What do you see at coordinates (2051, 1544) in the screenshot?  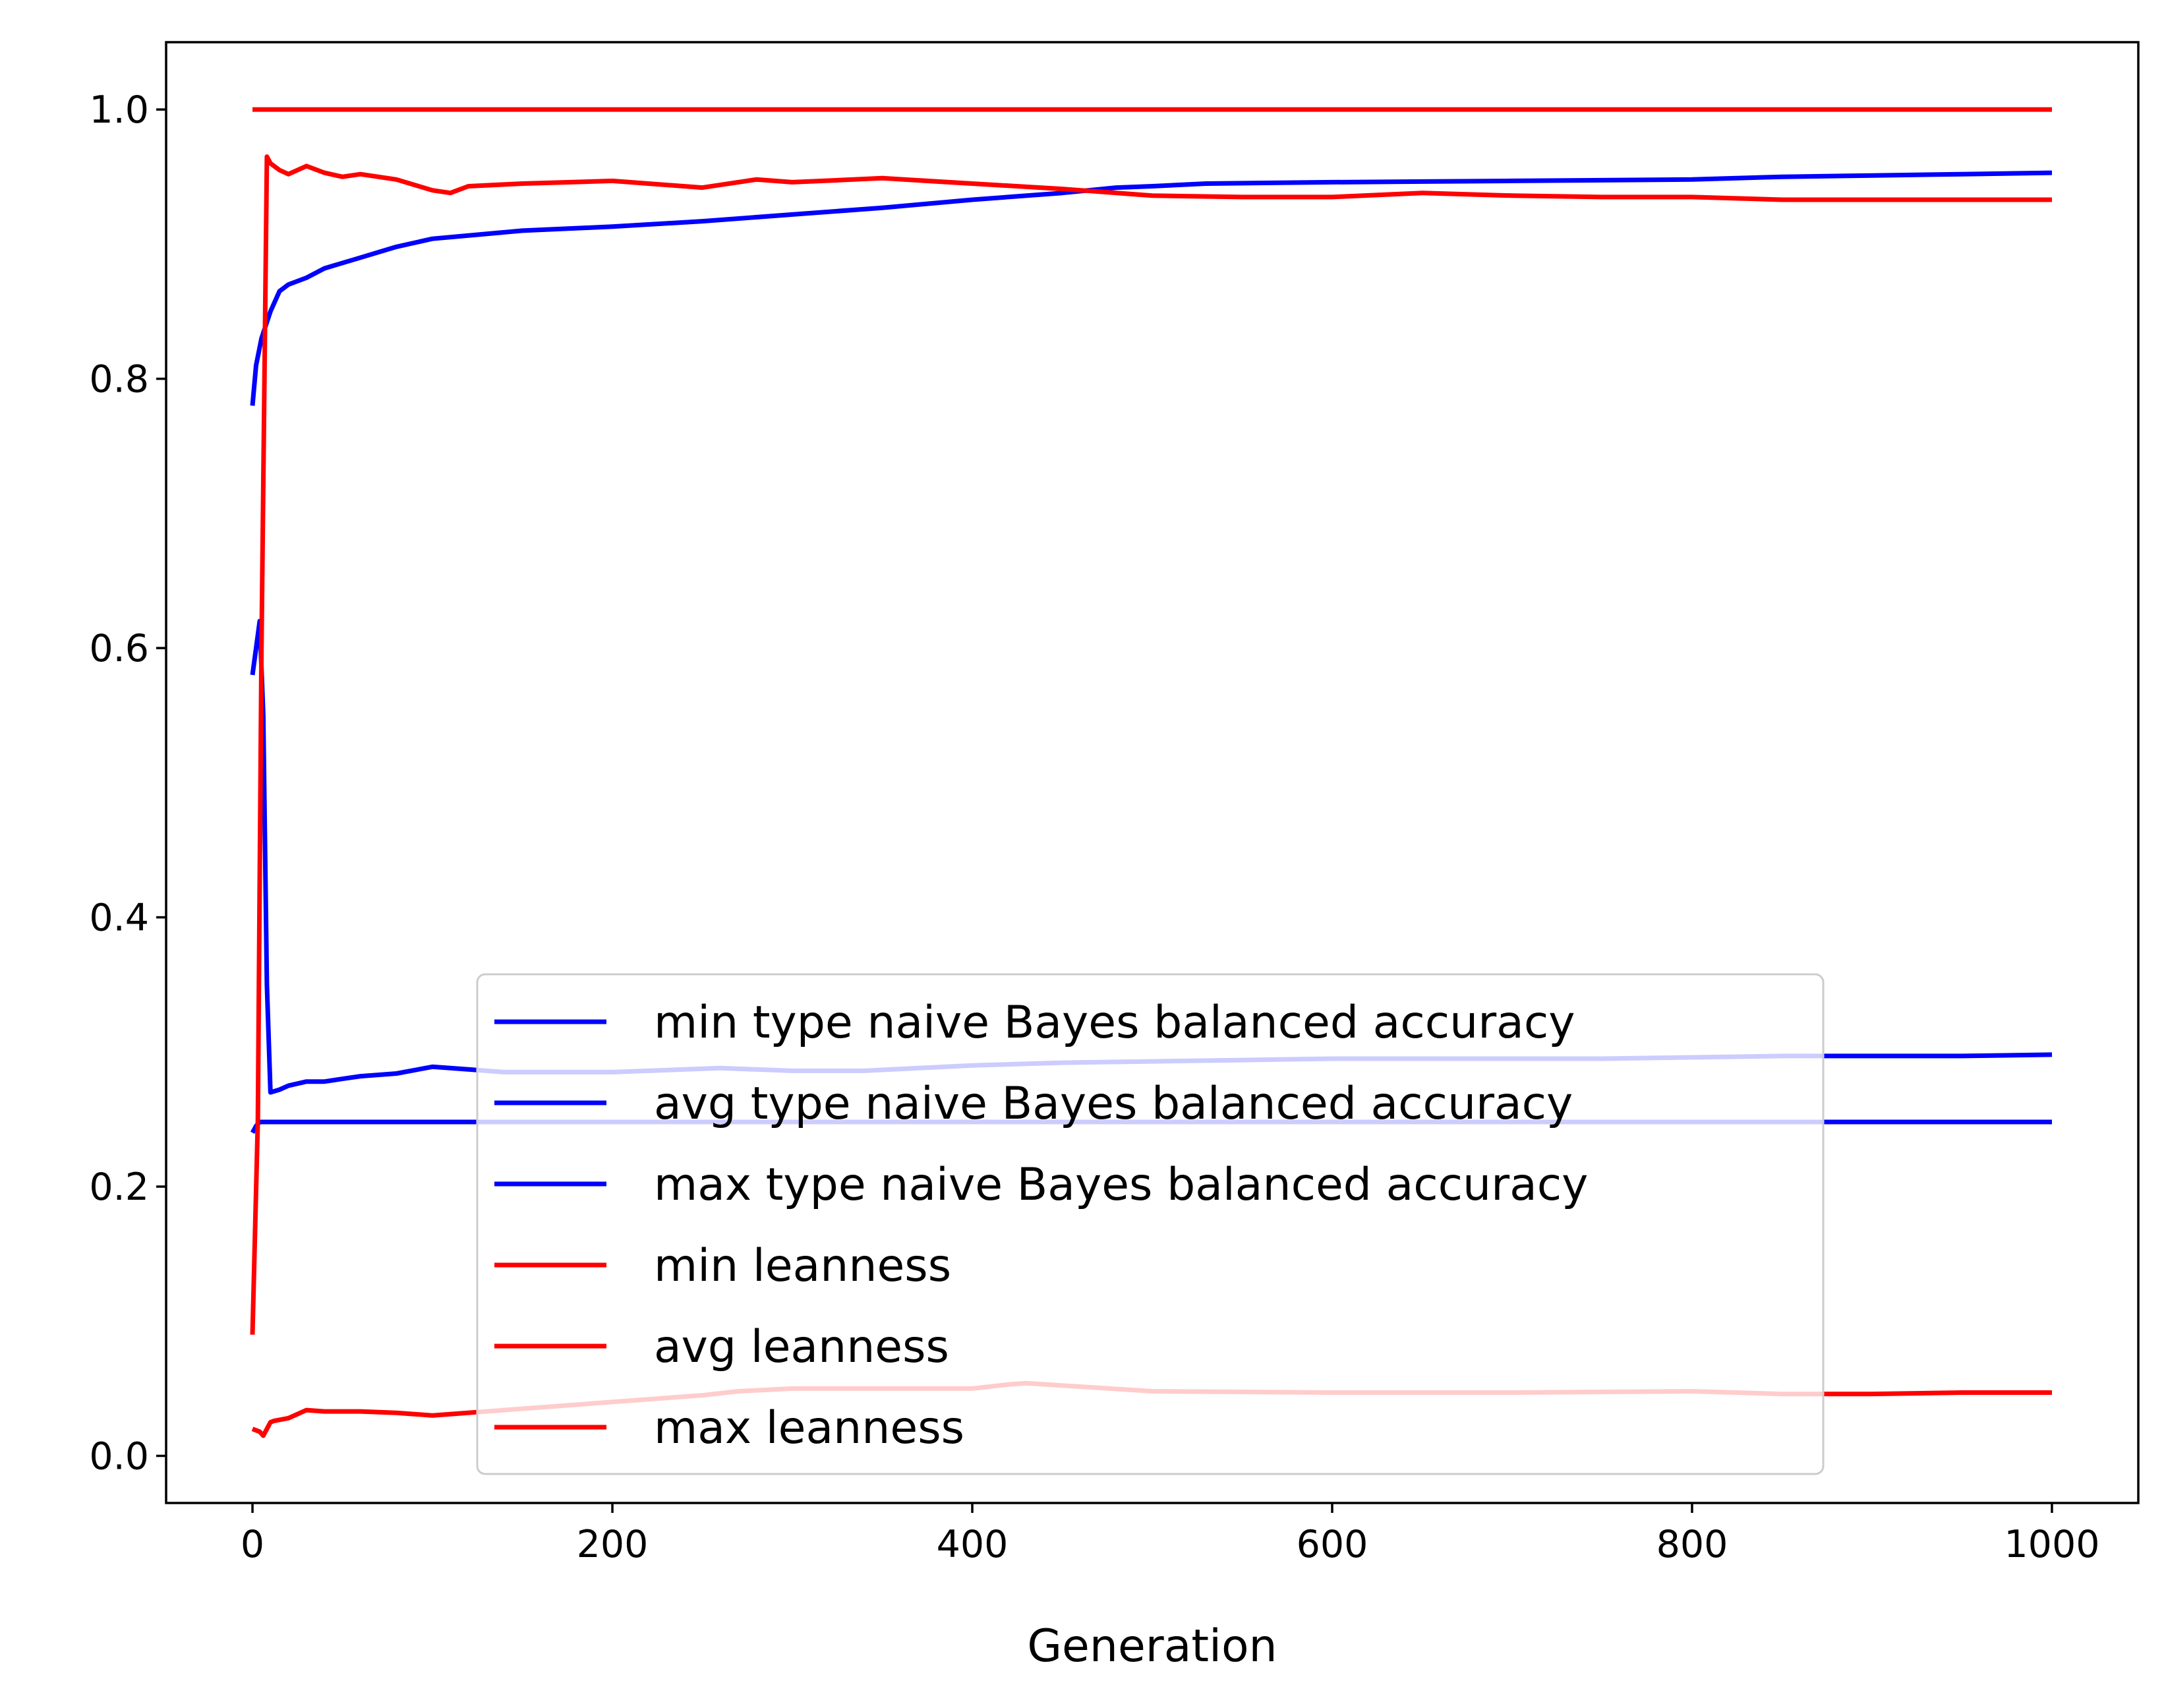 I see `x-tick-label: 1000` at bounding box center [2051, 1544].